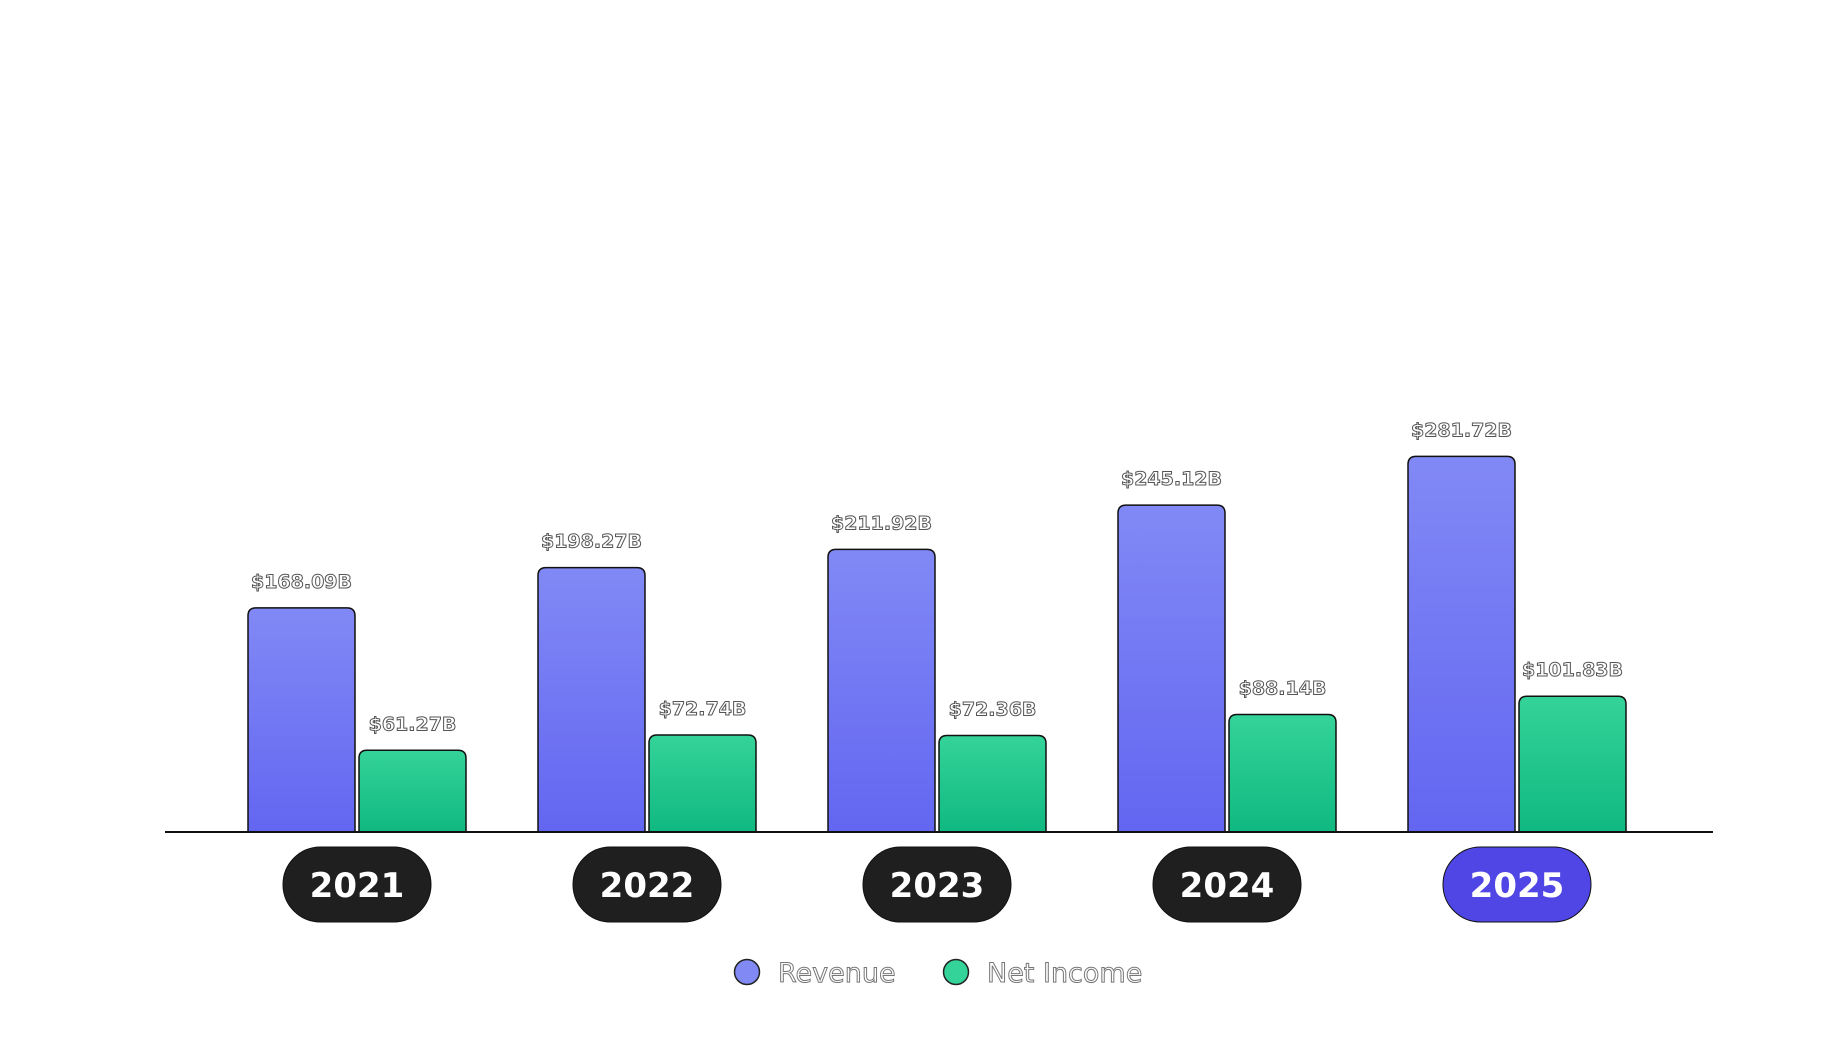 This screenshot has width=1848, height=1040. I want to click on legend-swatch-revenue, so click(747, 972).